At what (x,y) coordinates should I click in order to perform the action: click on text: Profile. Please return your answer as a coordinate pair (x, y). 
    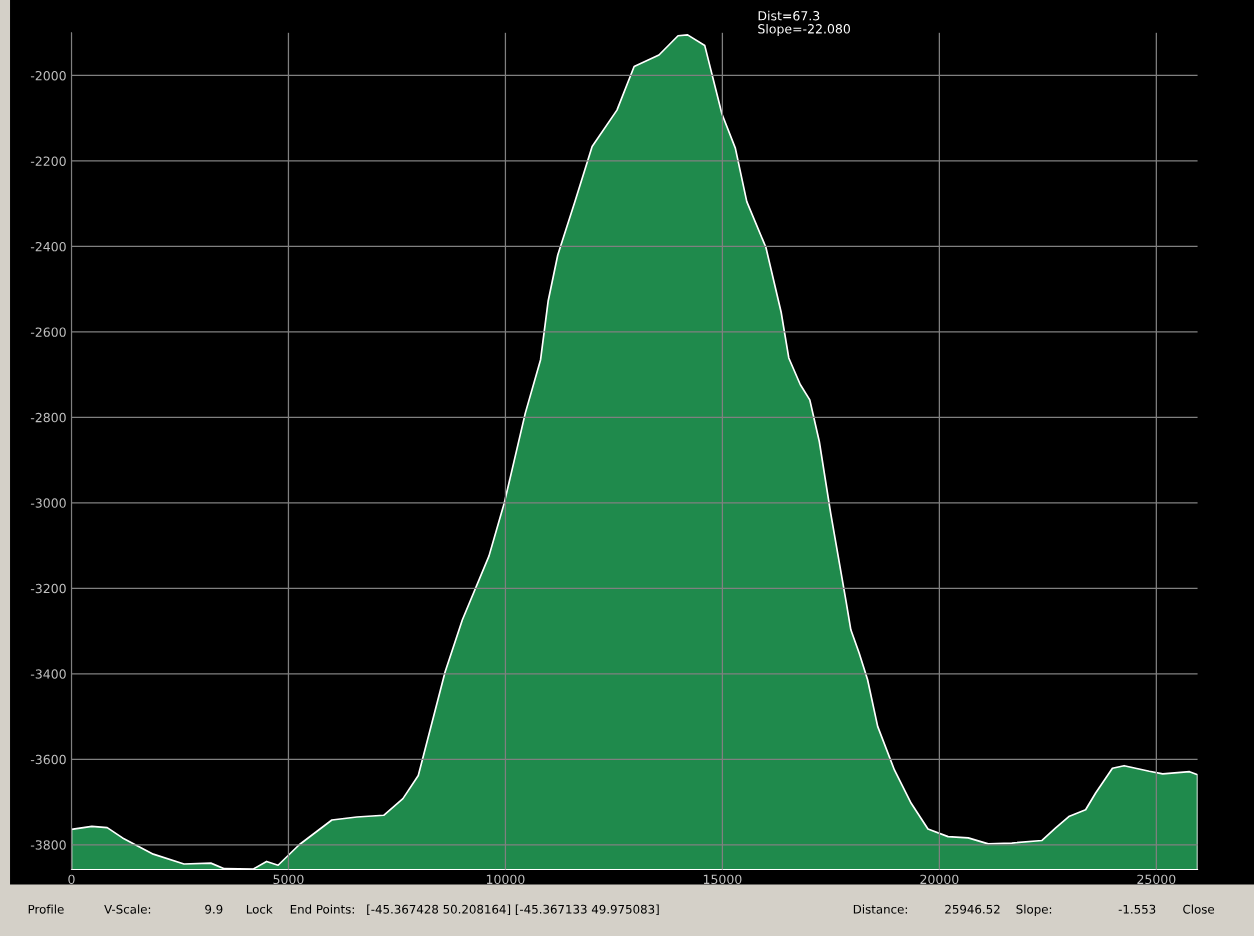
    Looking at the image, I should click on (46, 909).